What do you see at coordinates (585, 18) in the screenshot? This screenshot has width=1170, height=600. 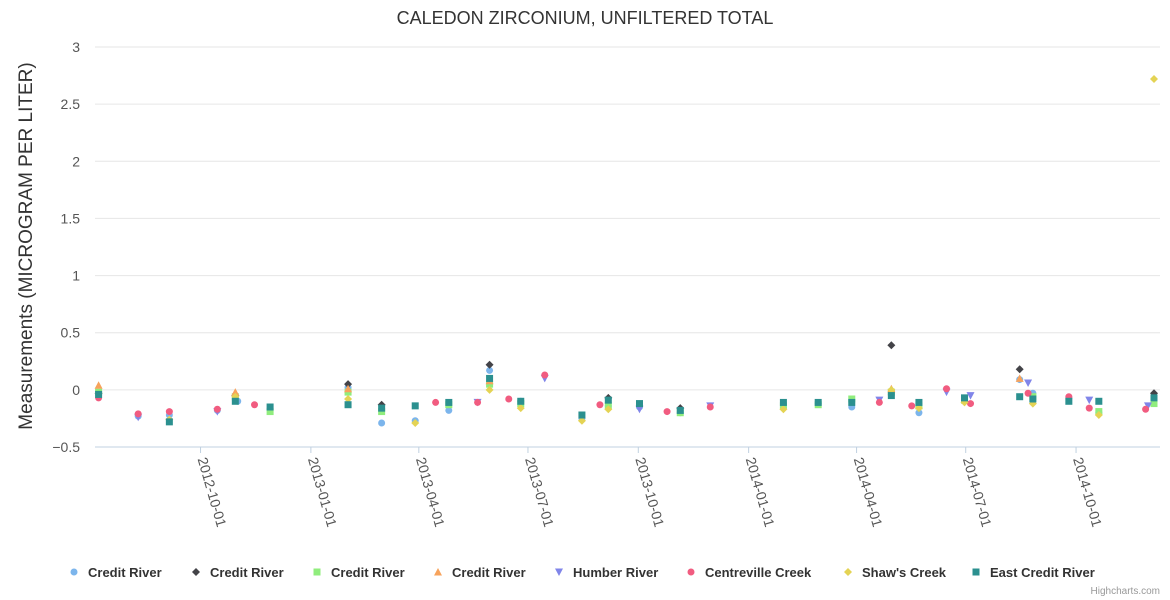 I see `chart-title: CALEDON ZIRCONIUM, UNFILTERED TOTAL` at bounding box center [585, 18].